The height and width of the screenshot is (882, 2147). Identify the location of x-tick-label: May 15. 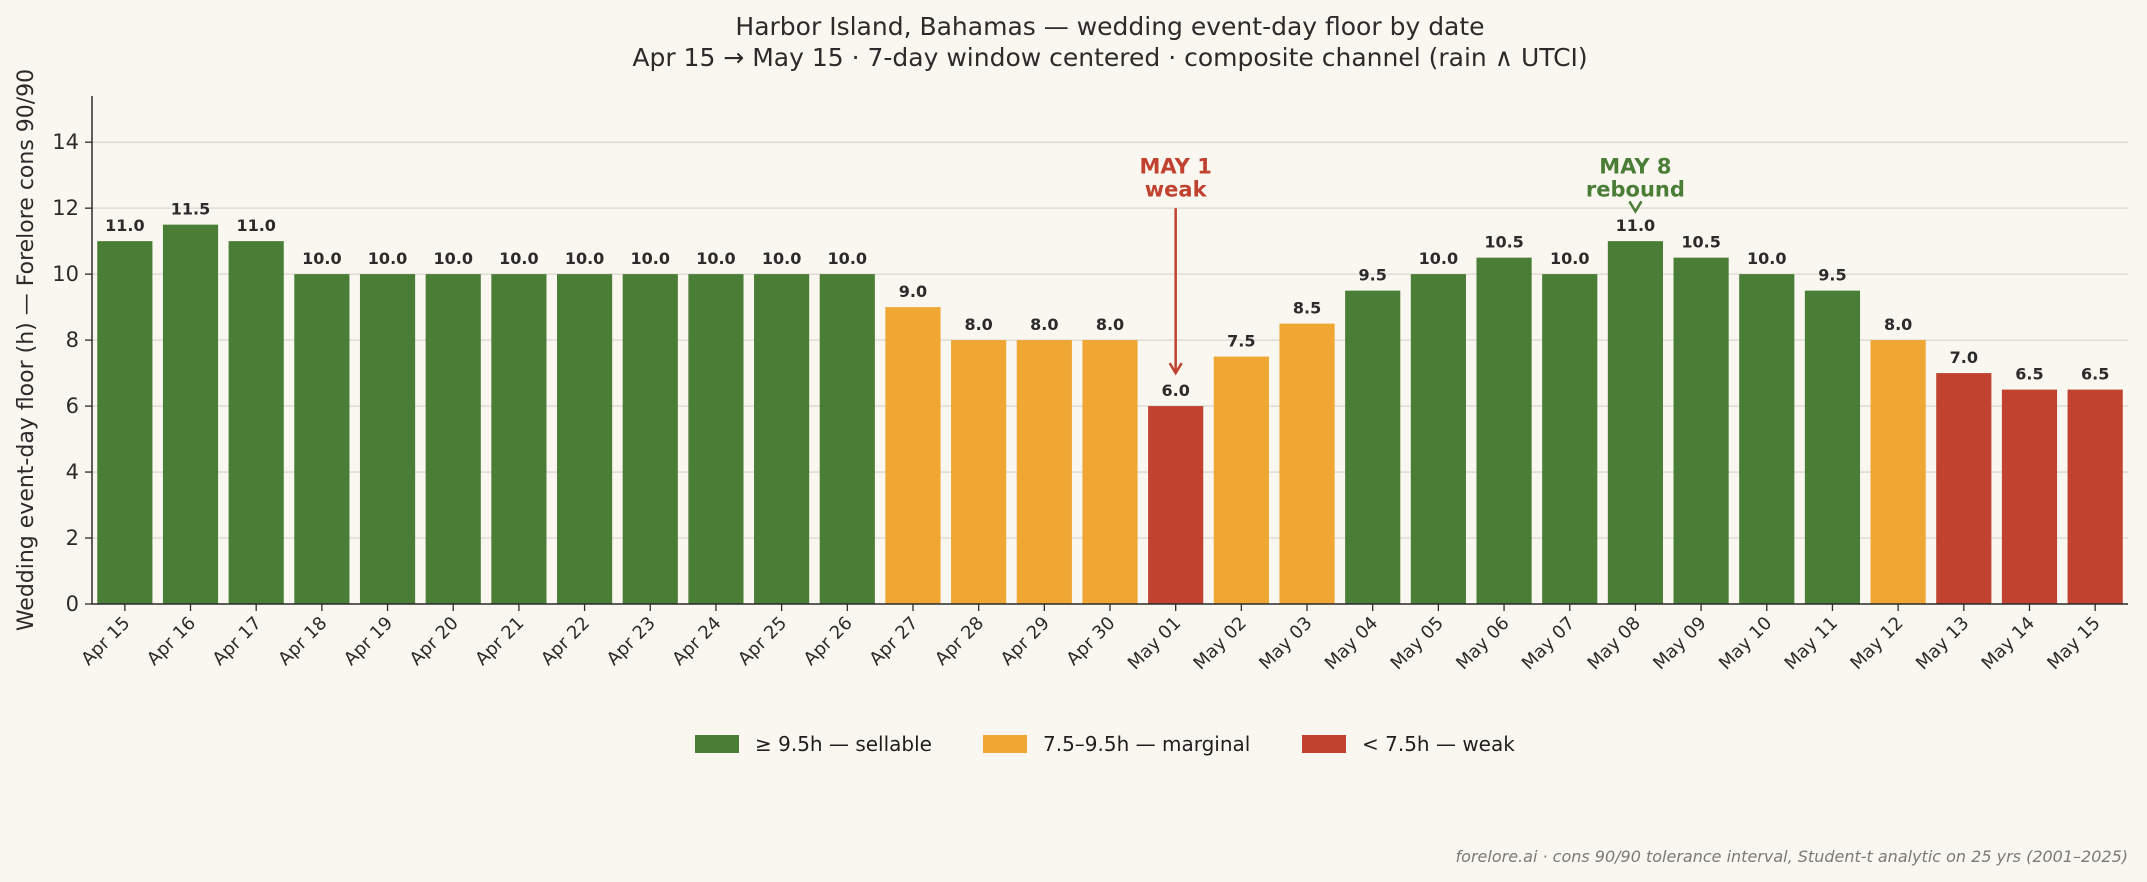
(2073, 643).